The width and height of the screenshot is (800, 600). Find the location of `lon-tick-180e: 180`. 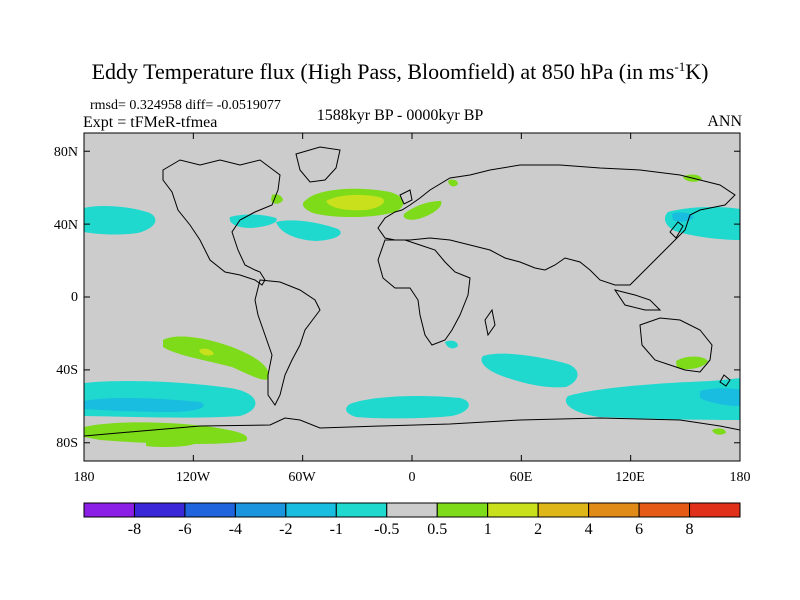

lon-tick-180e: 180 is located at coordinates (740, 477).